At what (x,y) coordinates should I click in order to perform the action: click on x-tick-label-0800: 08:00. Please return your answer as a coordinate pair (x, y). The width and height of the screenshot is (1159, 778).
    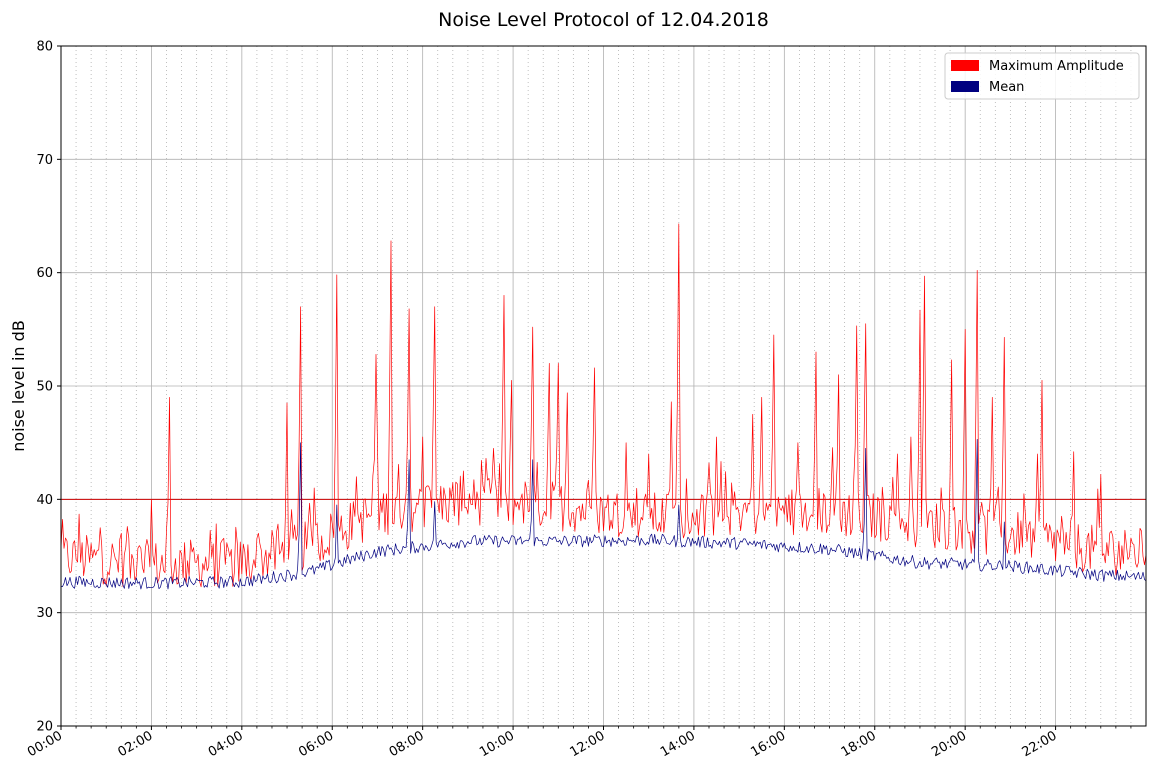
    Looking at the image, I should click on (407, 744).